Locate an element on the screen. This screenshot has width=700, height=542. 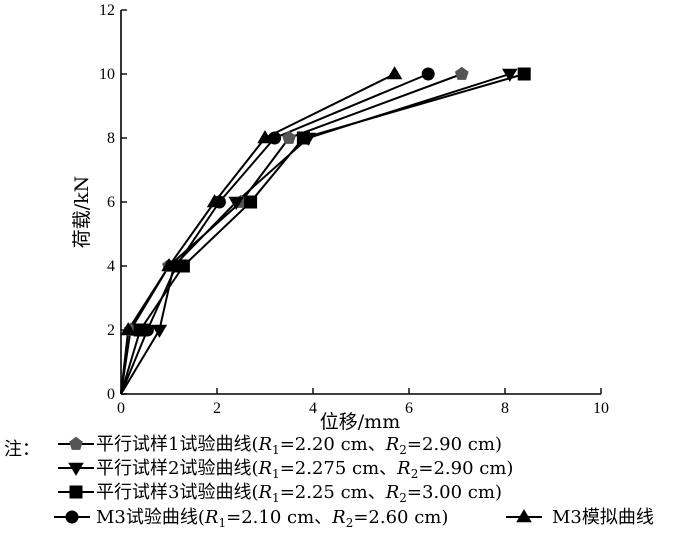
legend-r1-value: =2.20 cm、 is located at coordinates (333, 444).